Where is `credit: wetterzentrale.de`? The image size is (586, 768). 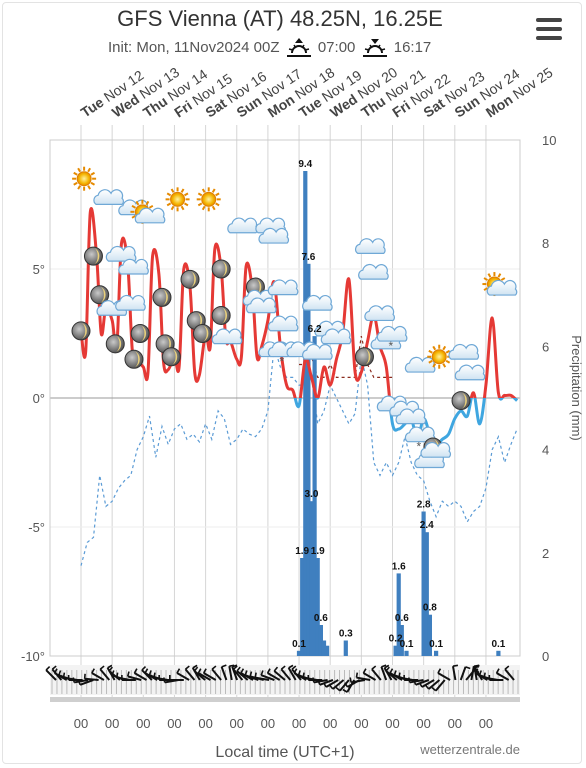
credit: wetterzentrale.de is located at coordinates (469, 749).